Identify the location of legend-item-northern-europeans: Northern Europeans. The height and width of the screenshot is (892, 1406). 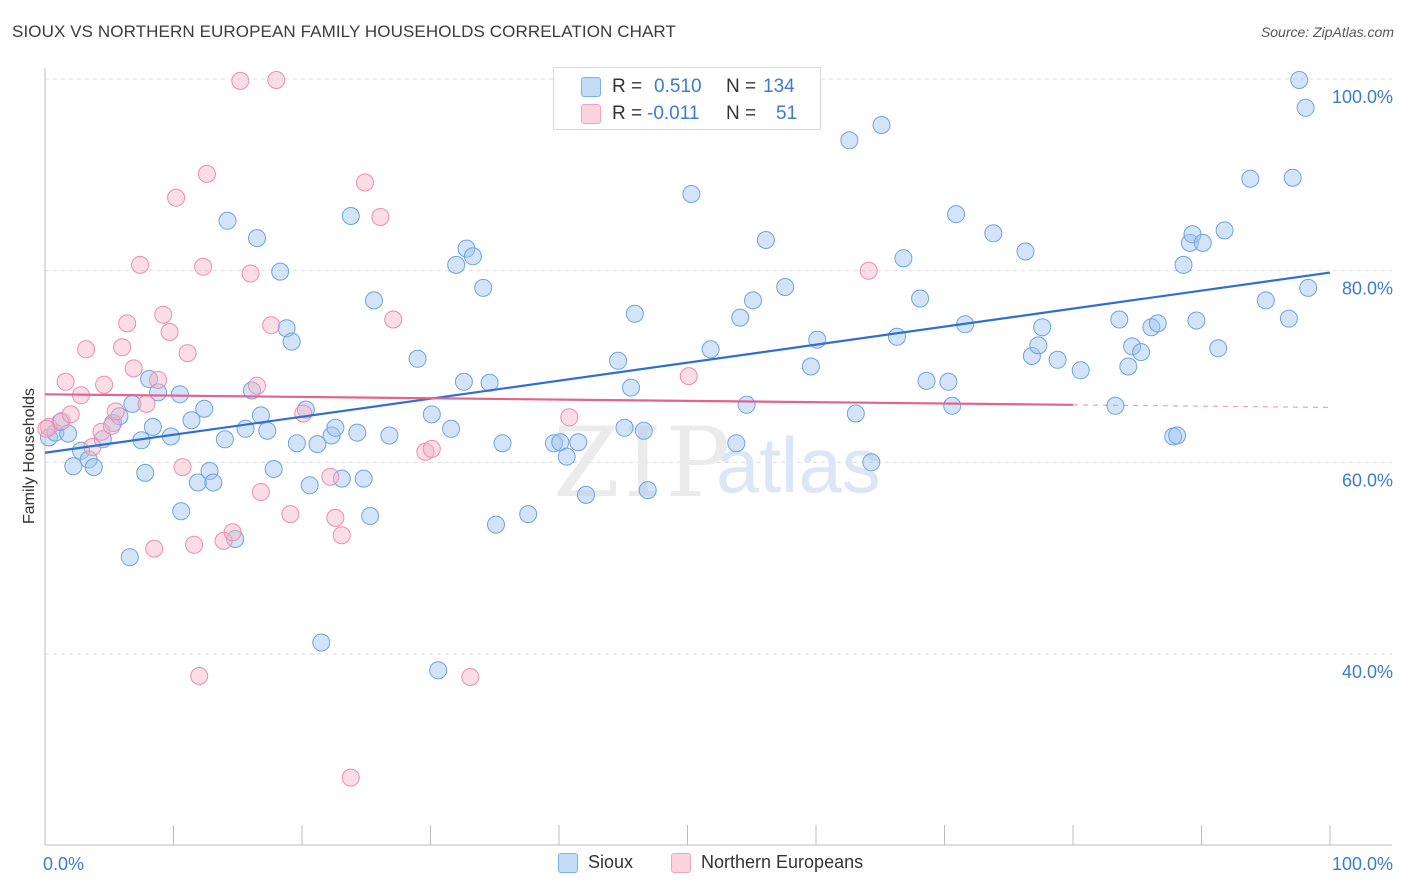
(767, 862).